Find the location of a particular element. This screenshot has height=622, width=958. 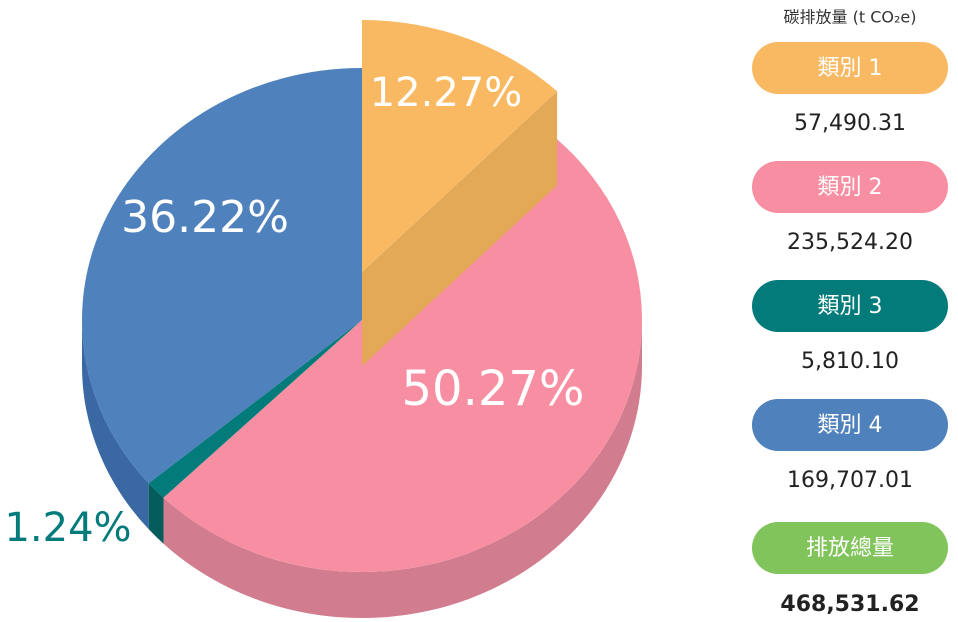

legend-pill-label: 類別 4 is located at coordinates (850, 425).